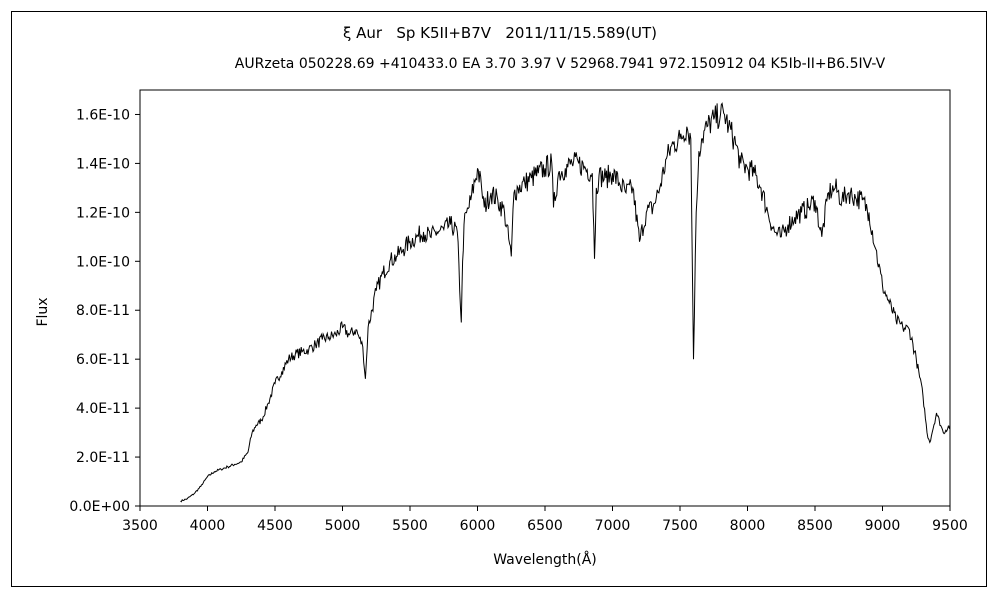 Image resolution: width=1000 pixels, height=600 pixels. Describe the element at coordinates (343, 526) in the screenshot. I see `x-tick-label: 5000` at that location.